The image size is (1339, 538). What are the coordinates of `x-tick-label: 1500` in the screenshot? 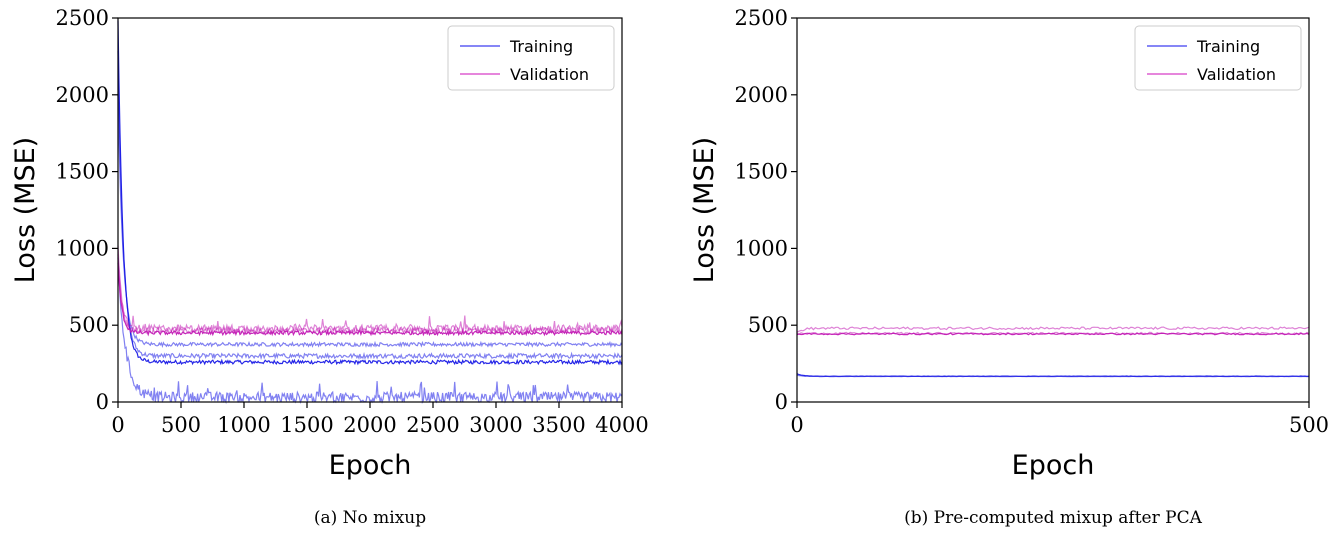 It's located at (306, 425).